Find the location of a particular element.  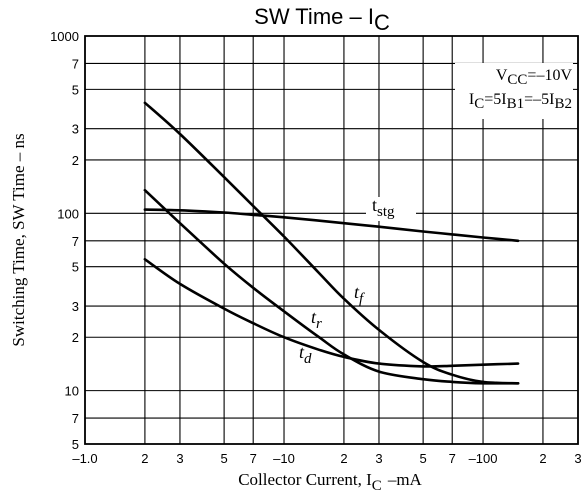

series-label-tstg: tstg is located at coordinates (391, 208).